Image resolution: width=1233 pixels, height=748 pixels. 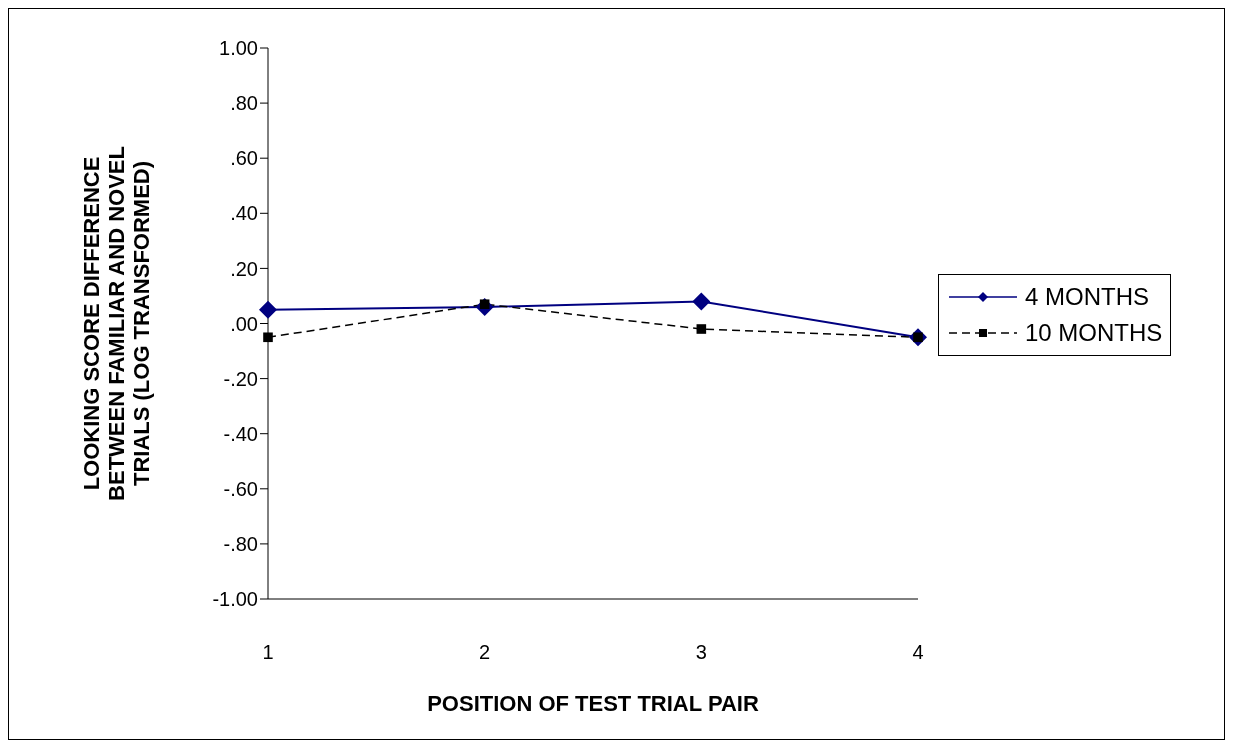 I want to click on y-tick-label: .60, so click(x=244, y=158).